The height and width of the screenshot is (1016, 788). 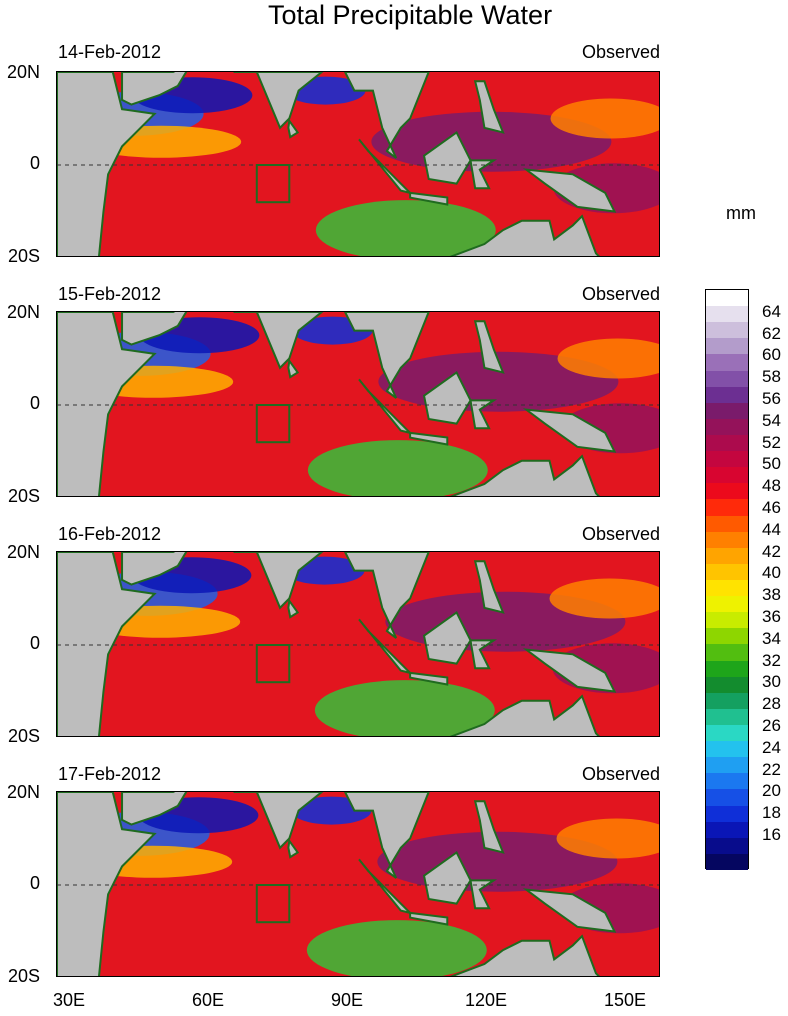 I want to click on colorbar-tick-label: 38, so click(x=771, y=595).